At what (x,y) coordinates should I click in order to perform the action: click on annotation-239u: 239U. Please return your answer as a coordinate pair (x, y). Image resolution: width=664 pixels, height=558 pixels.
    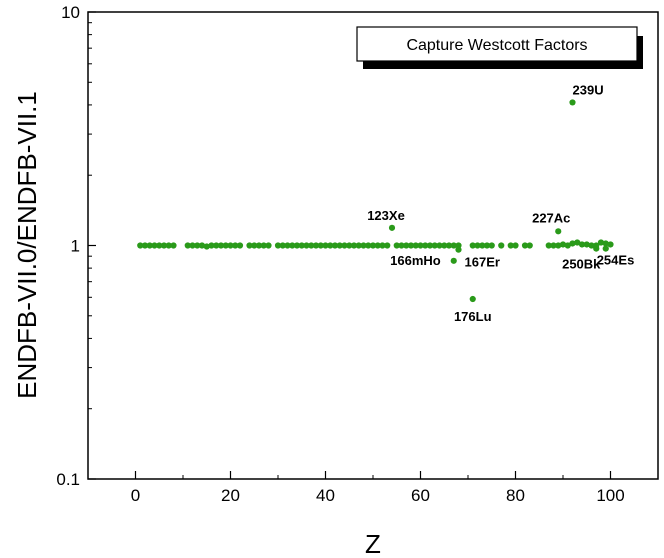
    Looking at the image, I should click on (588, 89).